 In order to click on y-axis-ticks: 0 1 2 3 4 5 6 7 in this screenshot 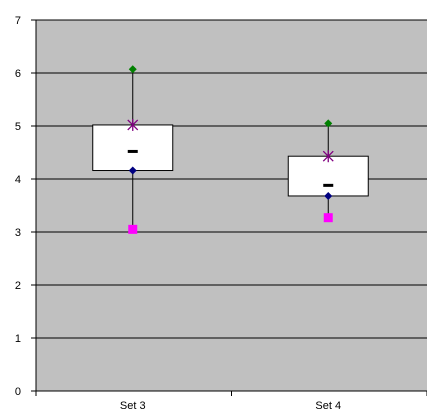, I will do `click(25, 206)`.